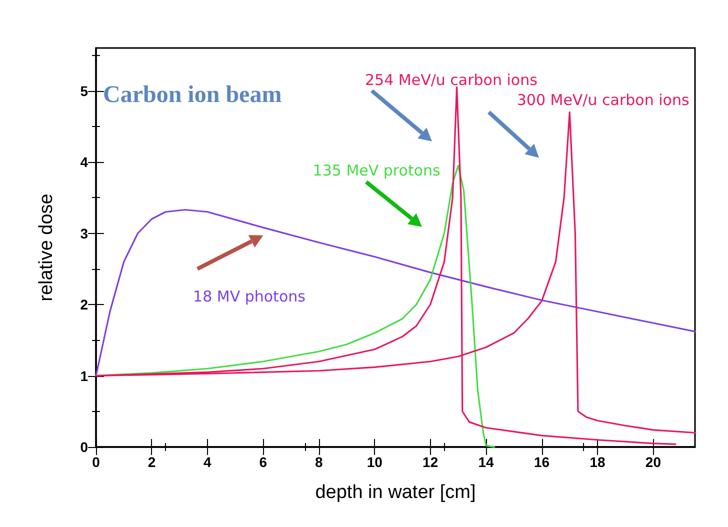 This screenshot has width=728, height=527. What do you see at coordinates (598, 462) in the screenshot?
I see `x-tick-label: 18` at bounding box center [598, 462].